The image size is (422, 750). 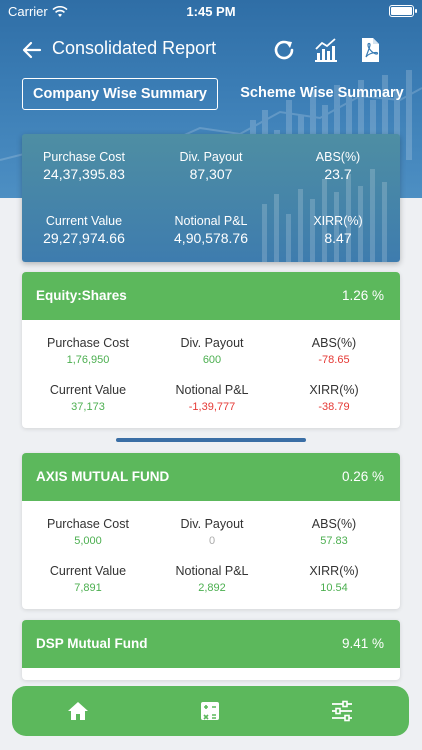 I want to click on div-payout: Div. Payout 87,307, so click(x=211, y=166).